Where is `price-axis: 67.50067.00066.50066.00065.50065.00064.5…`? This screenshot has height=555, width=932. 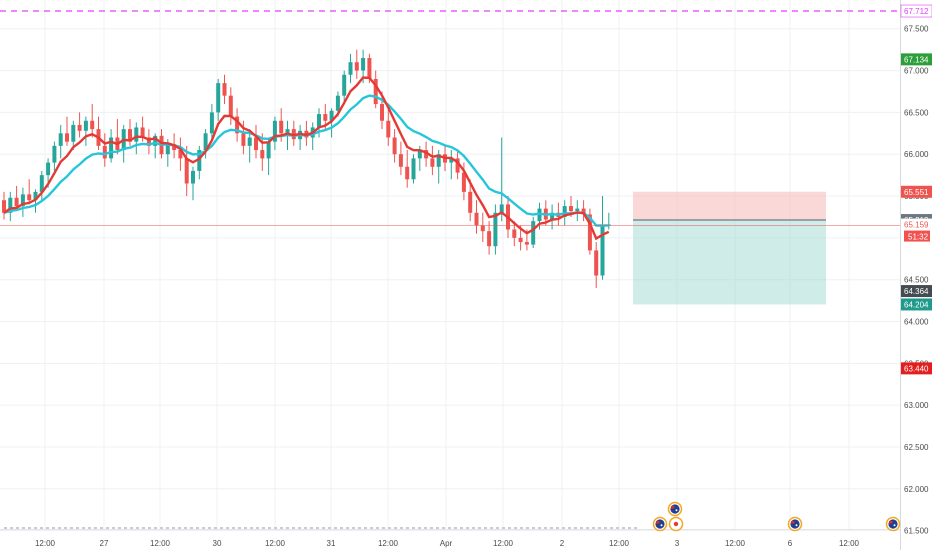
price-axis: 67.50067.00066.50066.00065.50065.00064.5… is located at coordinates (916, 270).